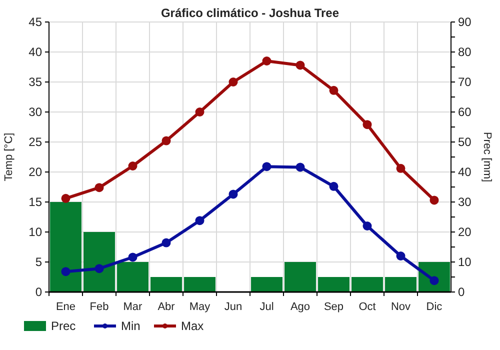 The width and height of the screenshot is (500, 350). What do you see at coordinates (133, 307) in the screenshot?
I see `x-tick-label: Mar` at bounding box center [133, 307].